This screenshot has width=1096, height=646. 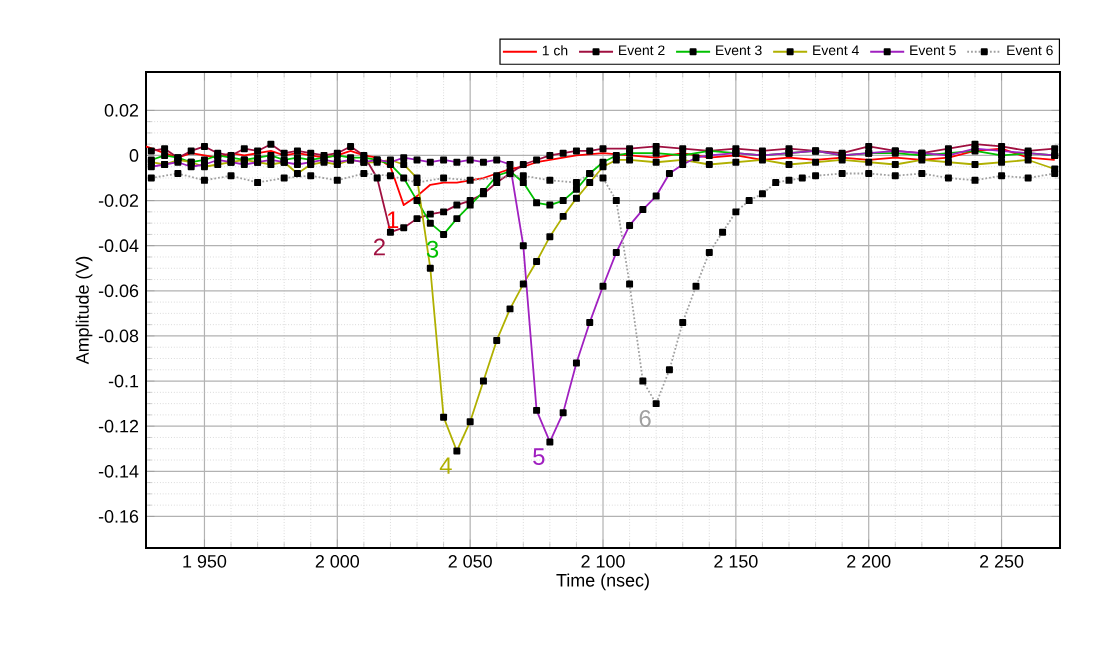 I want to click on y-tick-label: 0.02, so click(x=121, y=110).